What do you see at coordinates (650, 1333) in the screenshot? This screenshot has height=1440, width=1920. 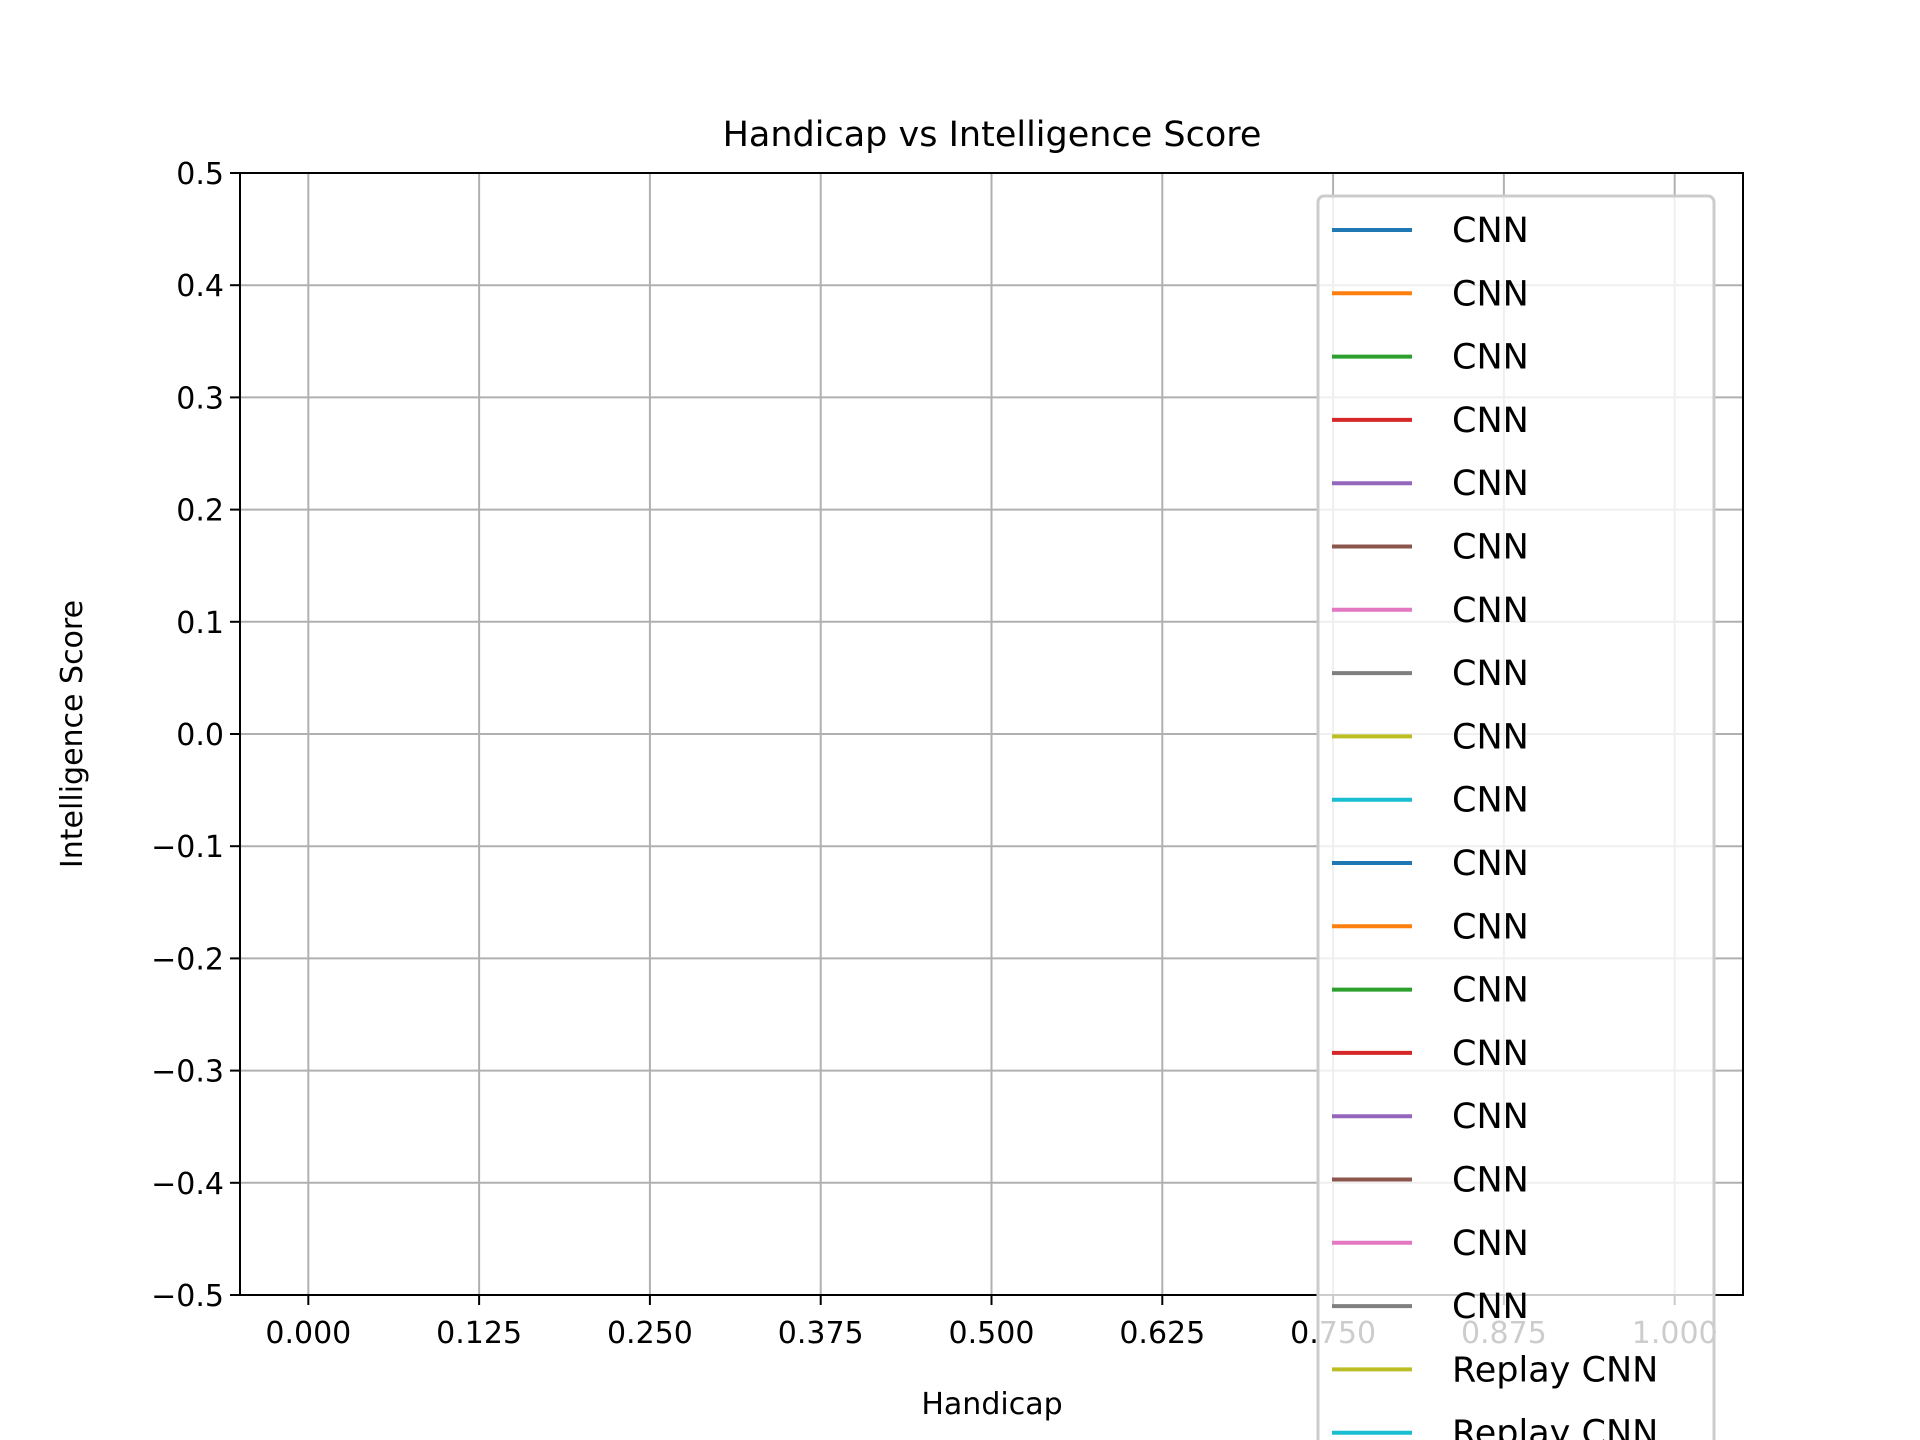 I see `x-tick-label: 0.250` at bounding box center [650, 1333].